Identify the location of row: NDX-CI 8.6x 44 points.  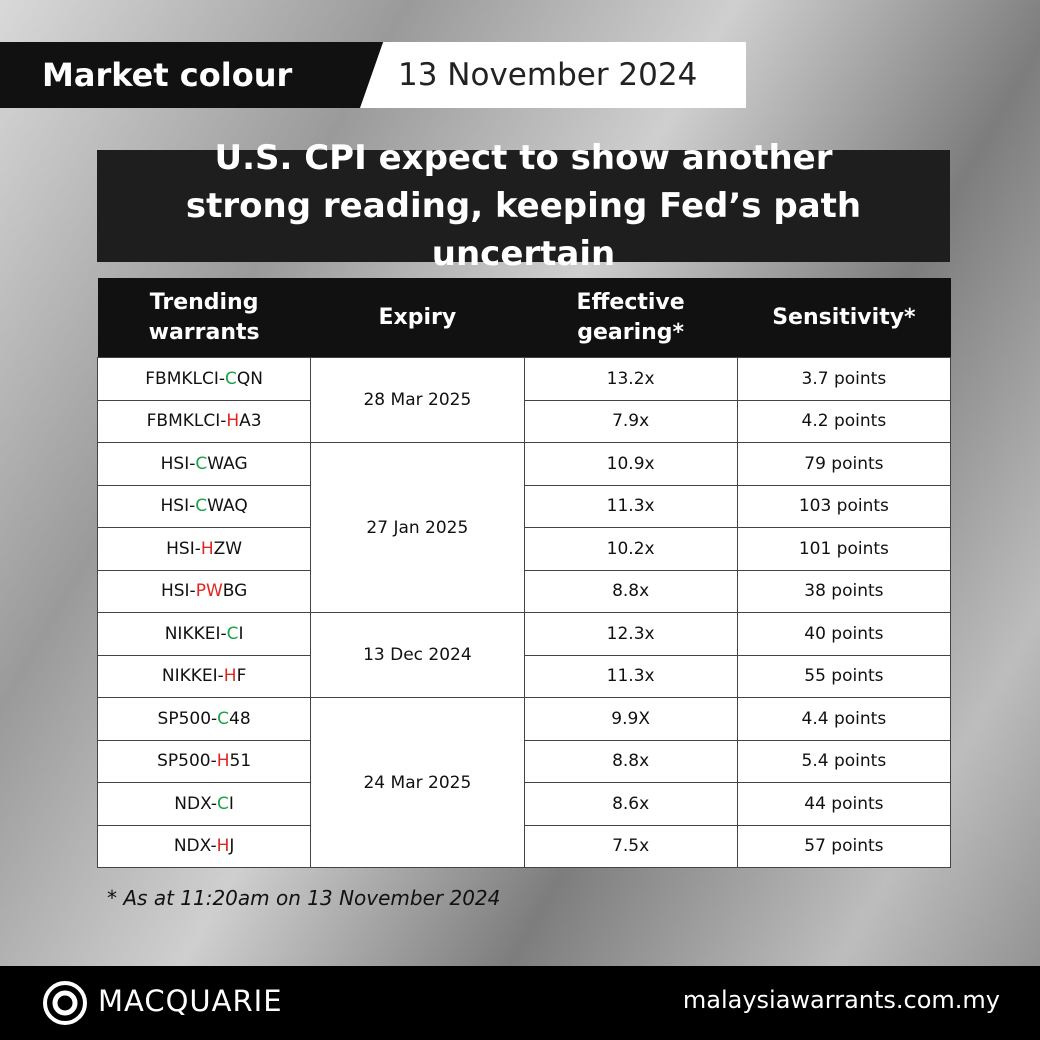
(524, 804).